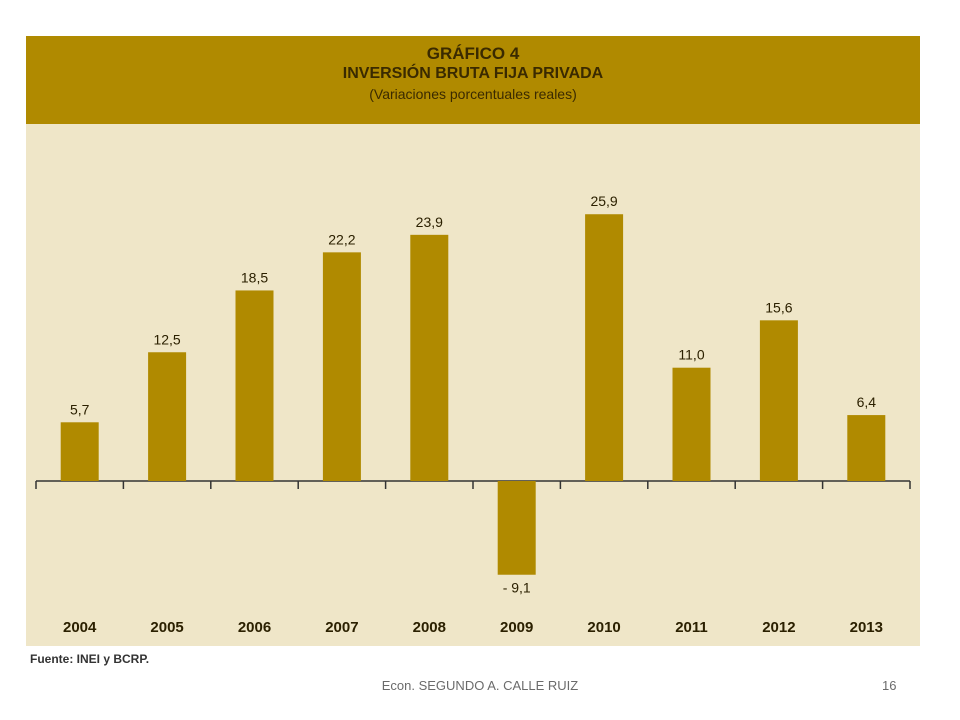 Image resolution: width=960 pixels, height=720 pixels. I want to click on bar-value-label: 12,5, so click(166, 339).